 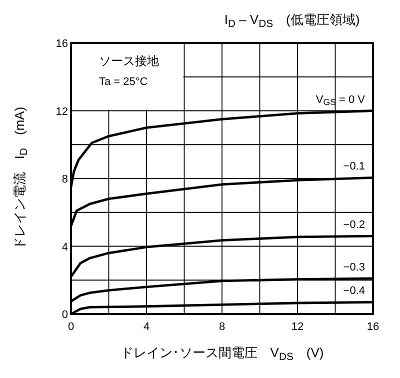 I want to click on chart-title: I$_{D}$ – V$_{DS}$ (低電圧領域), so click(x=292, y=21).